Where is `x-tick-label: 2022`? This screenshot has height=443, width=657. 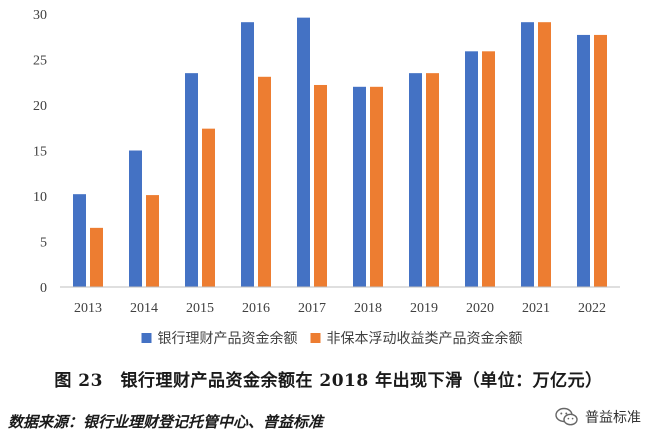
x-tick-label: 2022 is located at coordinates (592, 308).